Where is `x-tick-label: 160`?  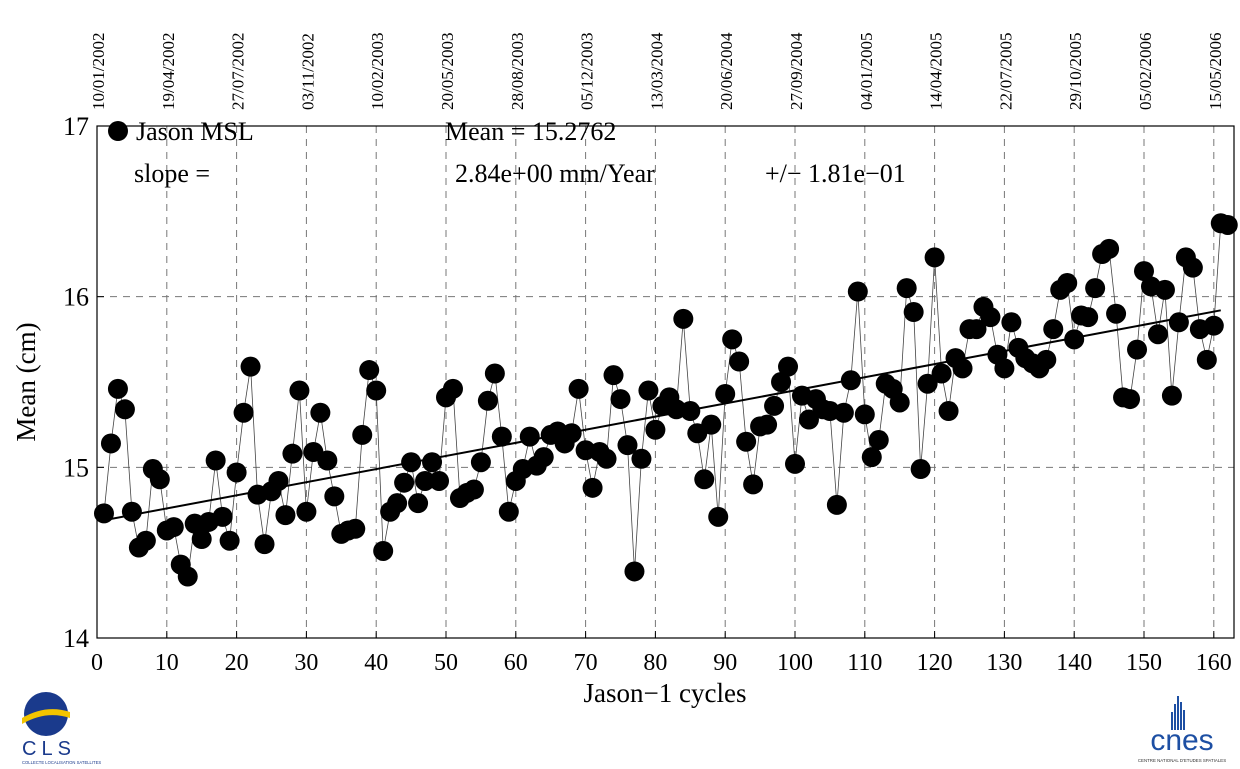
x-tick-label: 160 is located at coordinates (1214, 663).